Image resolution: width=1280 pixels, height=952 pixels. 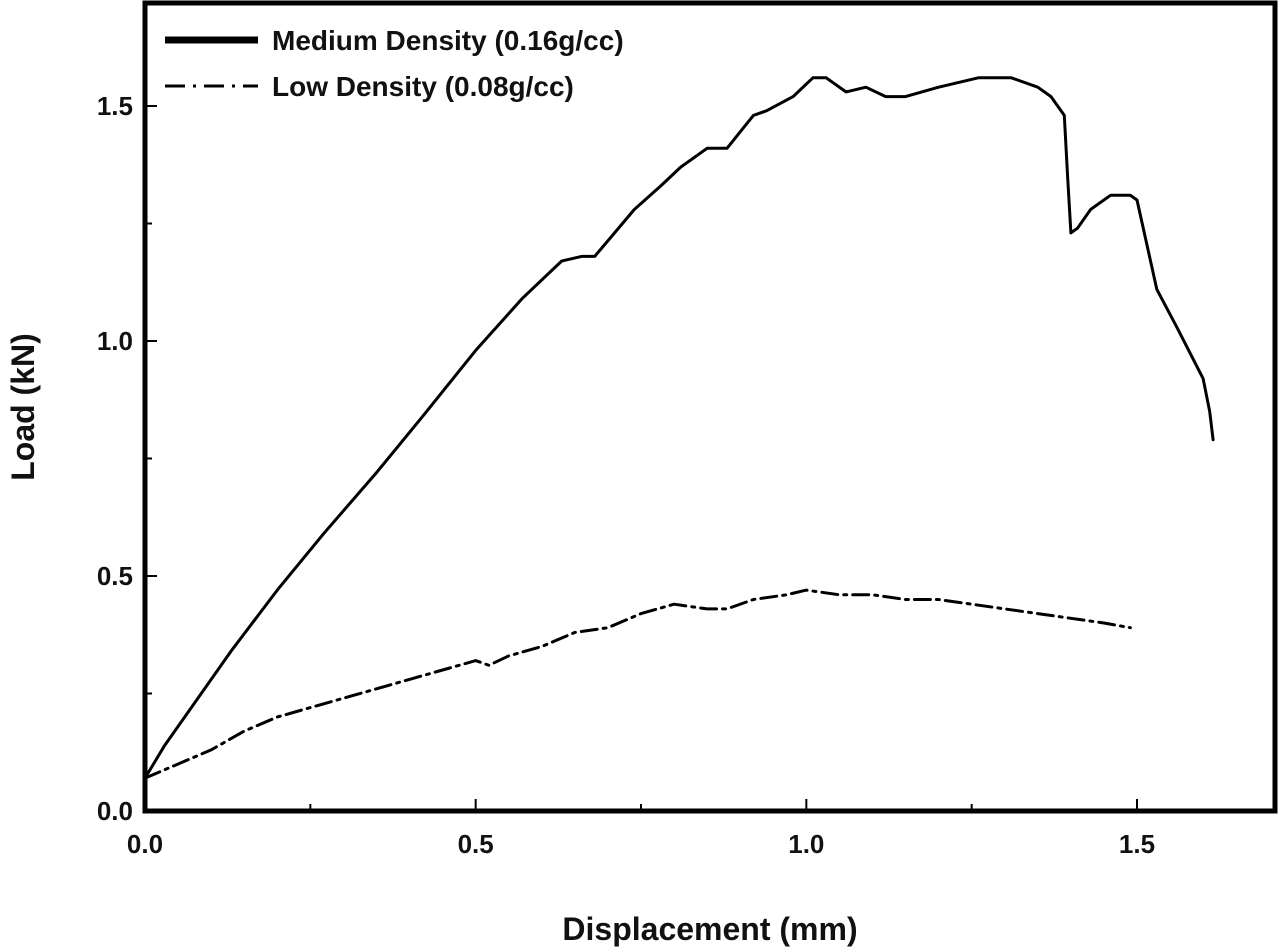 I want to click on y-tick-label: 1.5, so click(x=115, y=106).